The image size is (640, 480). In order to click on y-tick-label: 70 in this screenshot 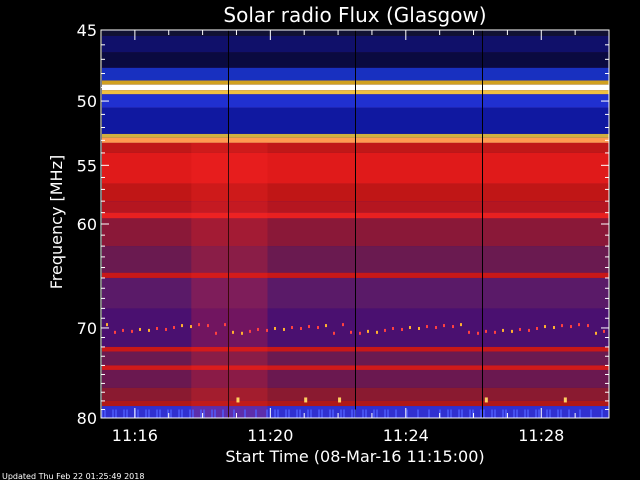, I will do `click(87, 328)`.